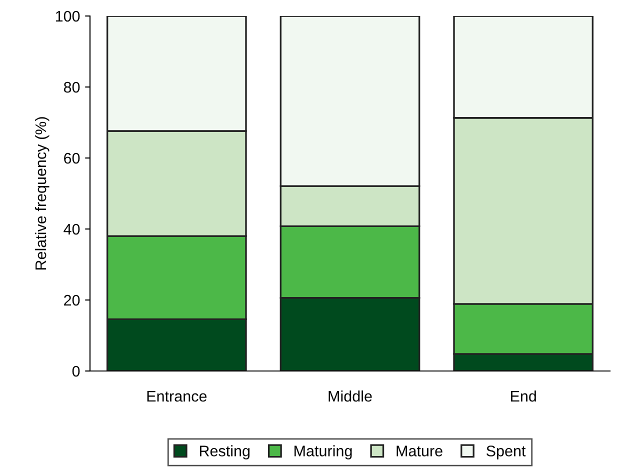 This screenshot has width=627, height=474. I want to click on legend-label: Resting, so click(225, 452).